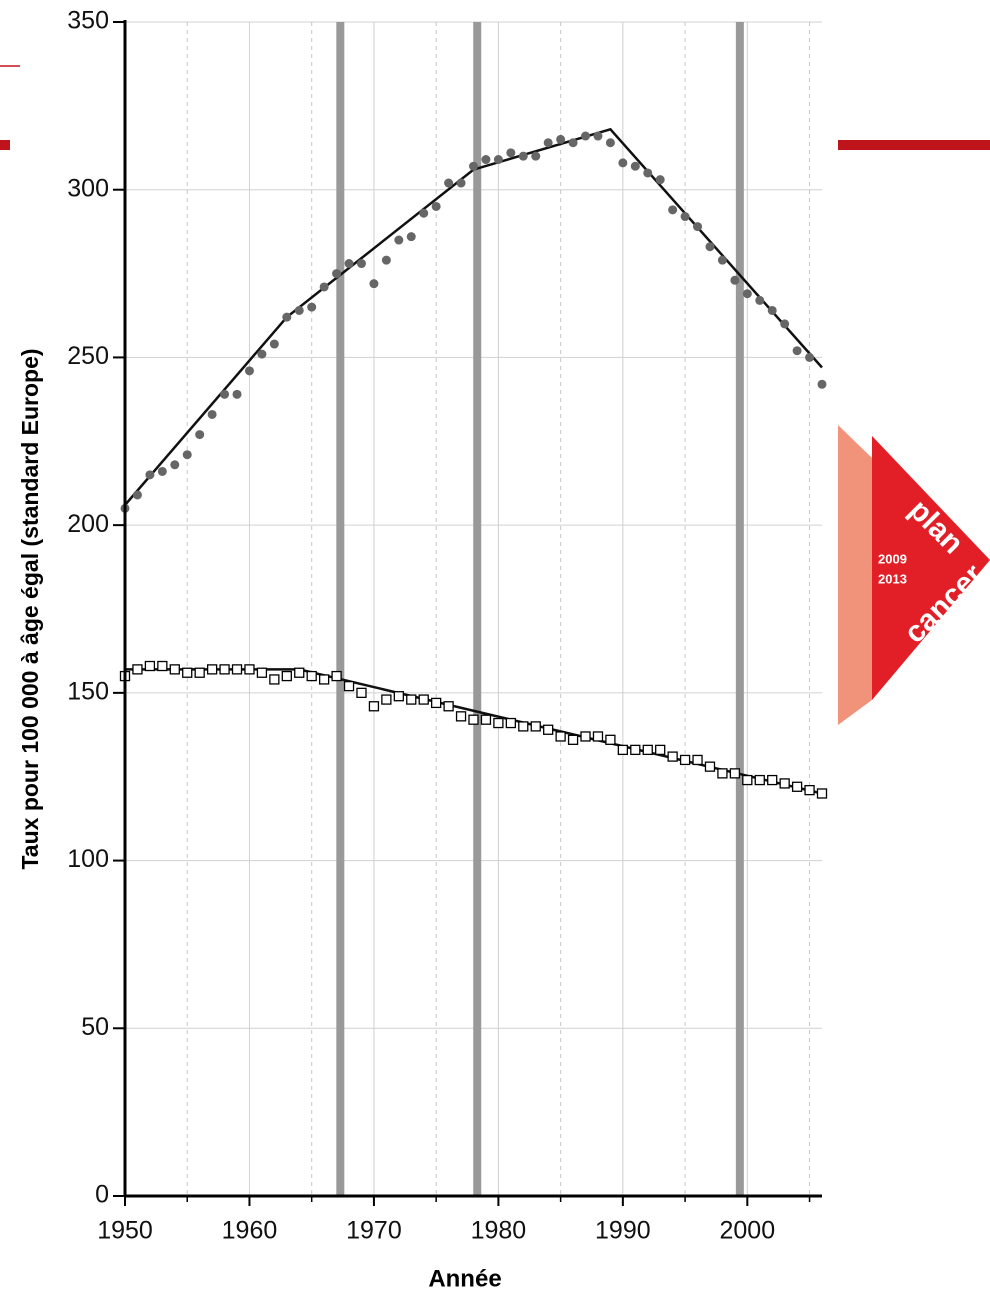 This screenshot has width=990, height=1298. What do you see at coordinates (5, 145) in the screenshot?
I see `red-bar` at bounding box center [5, 145].